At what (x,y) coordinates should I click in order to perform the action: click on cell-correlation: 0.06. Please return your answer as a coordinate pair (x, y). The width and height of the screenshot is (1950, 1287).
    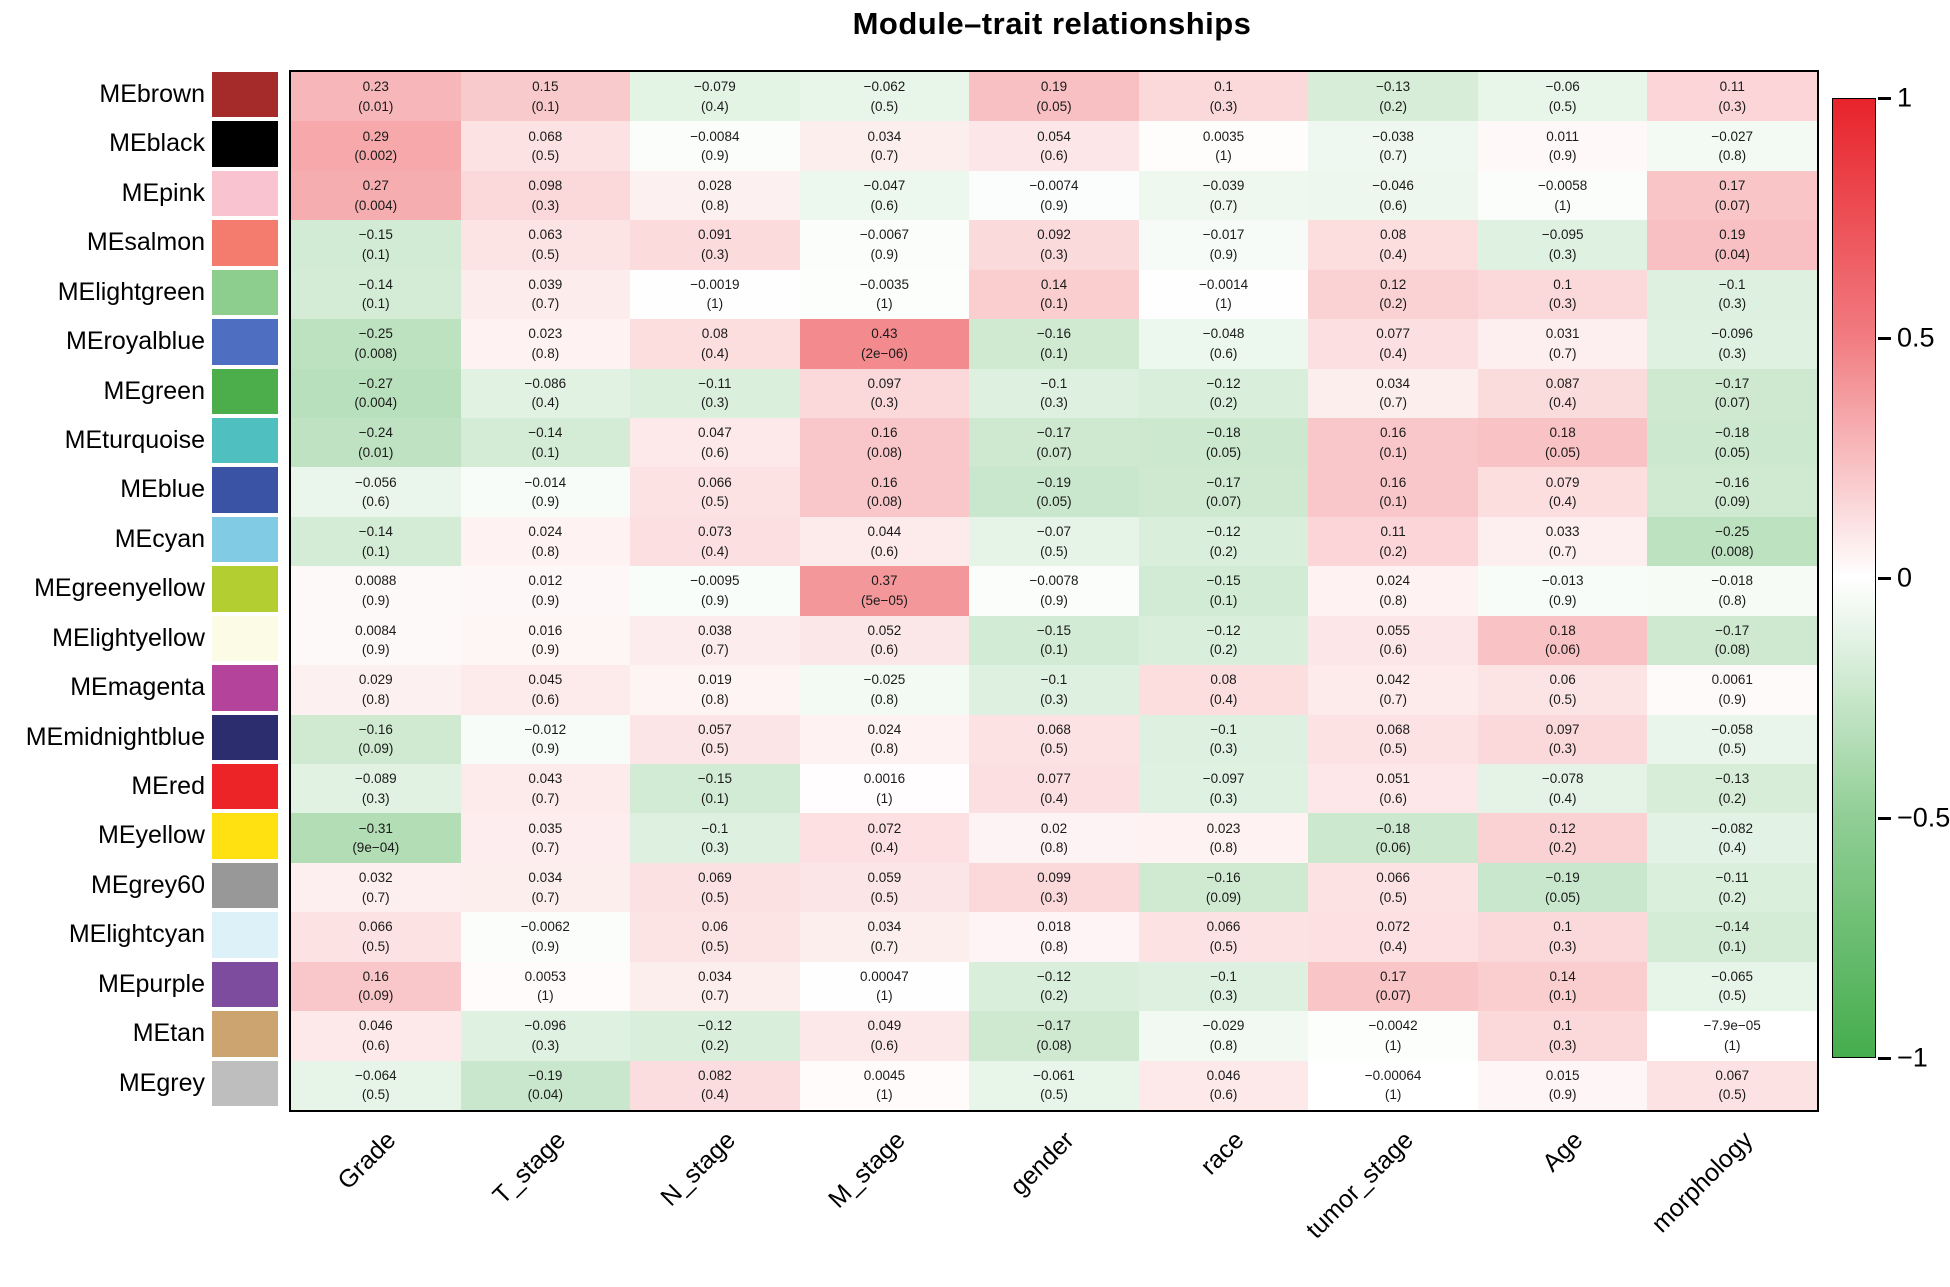
    Looking at the image, I should click on (1562, 680).